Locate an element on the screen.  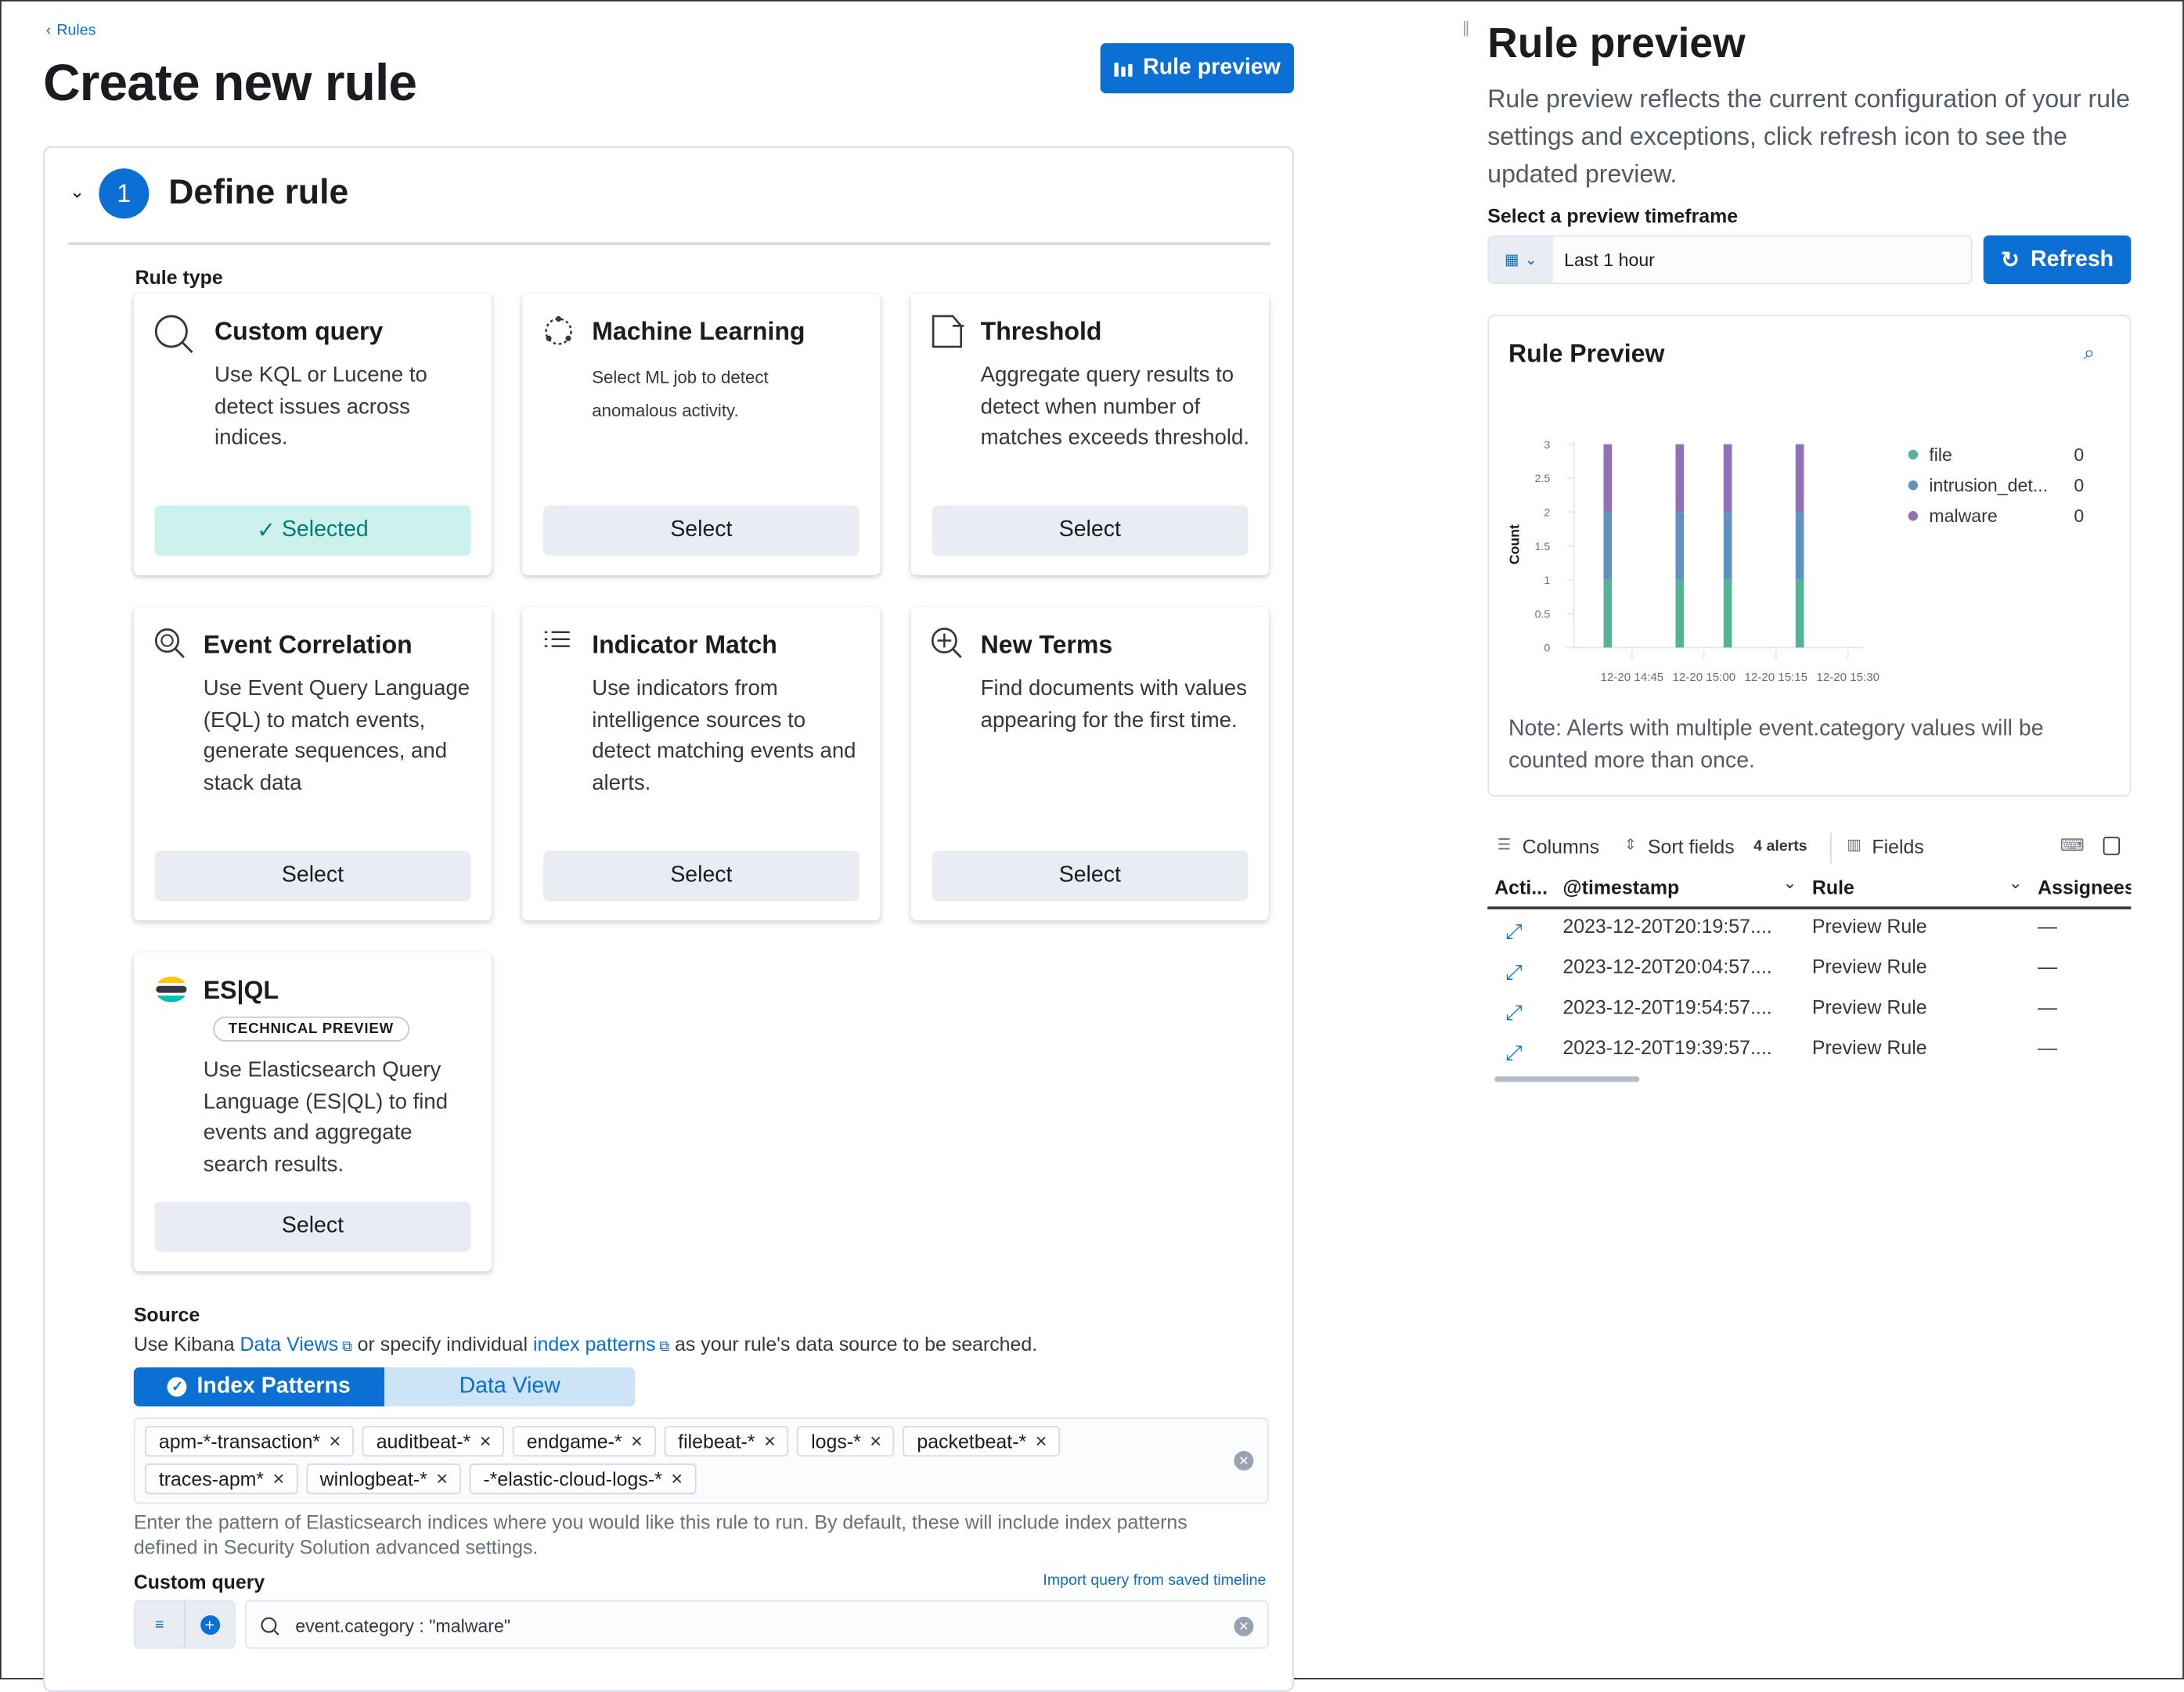
source-label: Source is located at coordinates (166, 1314).